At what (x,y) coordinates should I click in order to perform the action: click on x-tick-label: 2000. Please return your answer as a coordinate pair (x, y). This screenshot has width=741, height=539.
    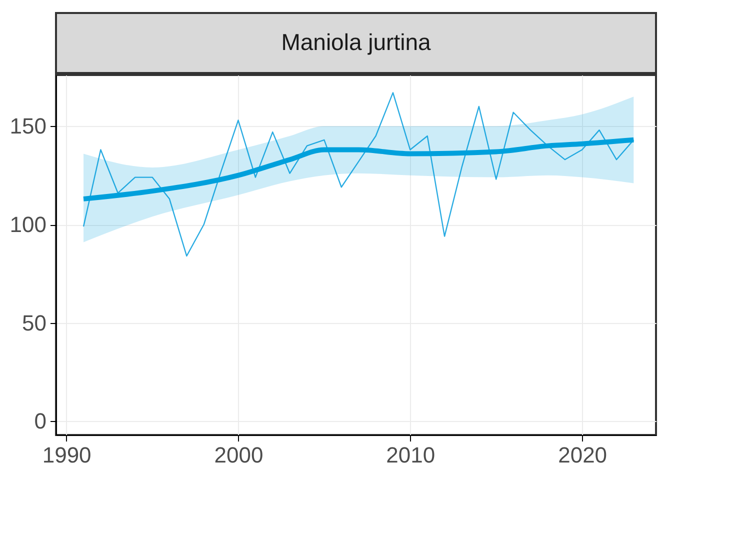
    Looking at the image, I should click on (239, 455).